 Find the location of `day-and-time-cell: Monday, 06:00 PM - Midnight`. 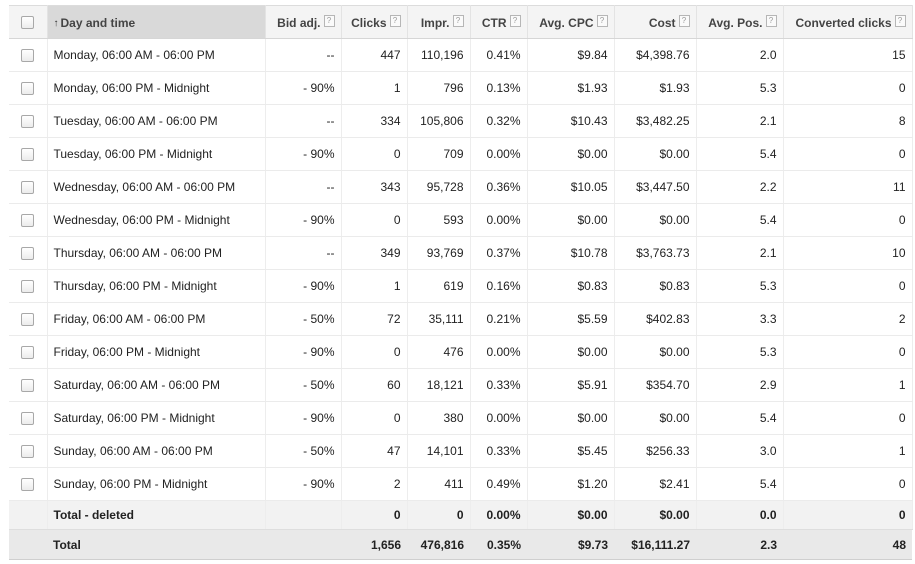

day-and-time-cell: Monday, 06:00 PM - Midnight is located at coordinates (156, 88).